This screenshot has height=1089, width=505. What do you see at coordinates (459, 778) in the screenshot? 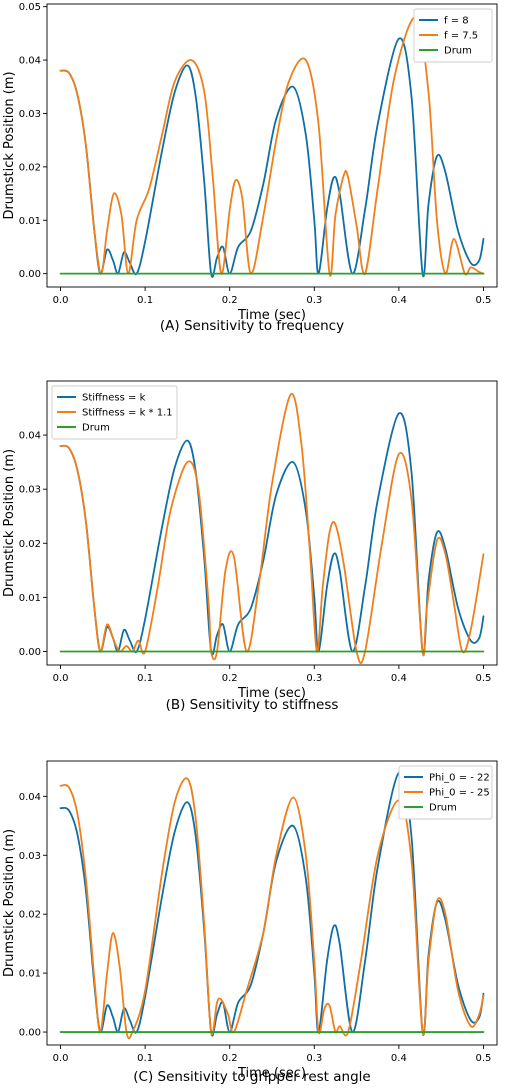
I see `legend-label: Phi_0 = - 22` at bounding box center [459, 778].